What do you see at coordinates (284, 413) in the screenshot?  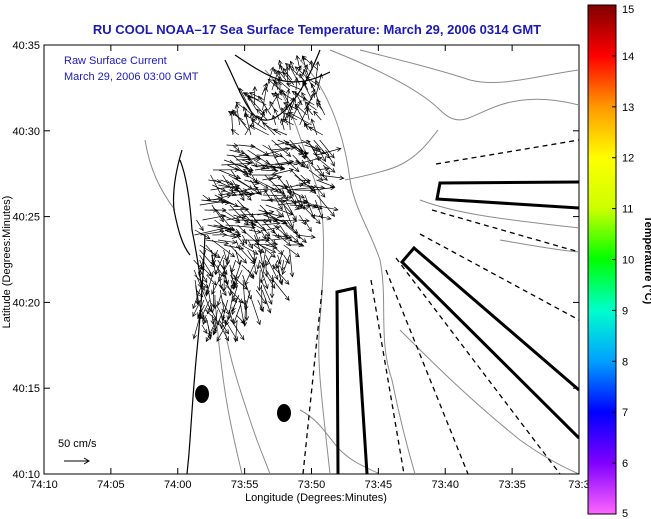 I see `marker-ellipse` at bounding box center [284, 413].